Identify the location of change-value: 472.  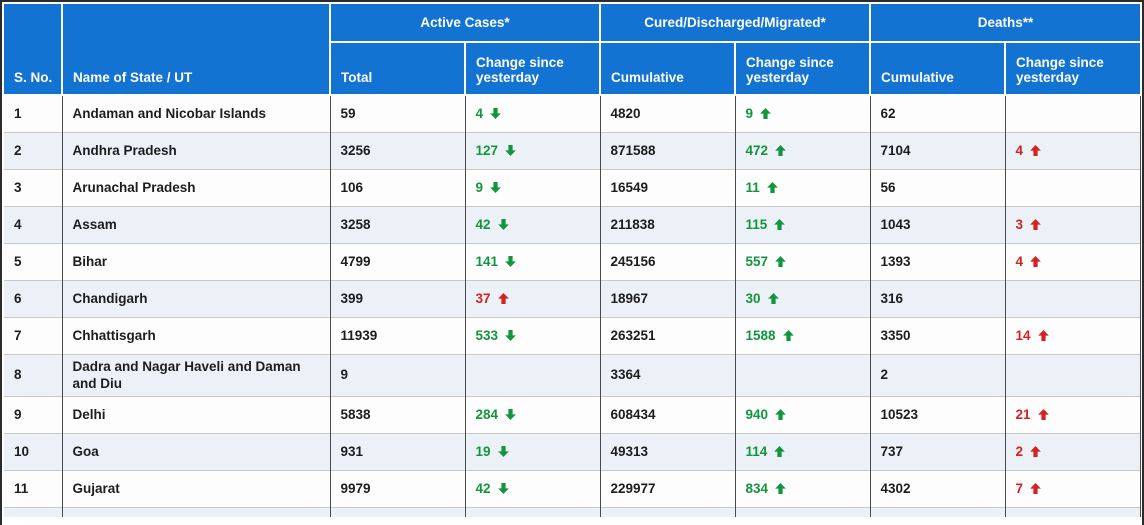
(757, 150).